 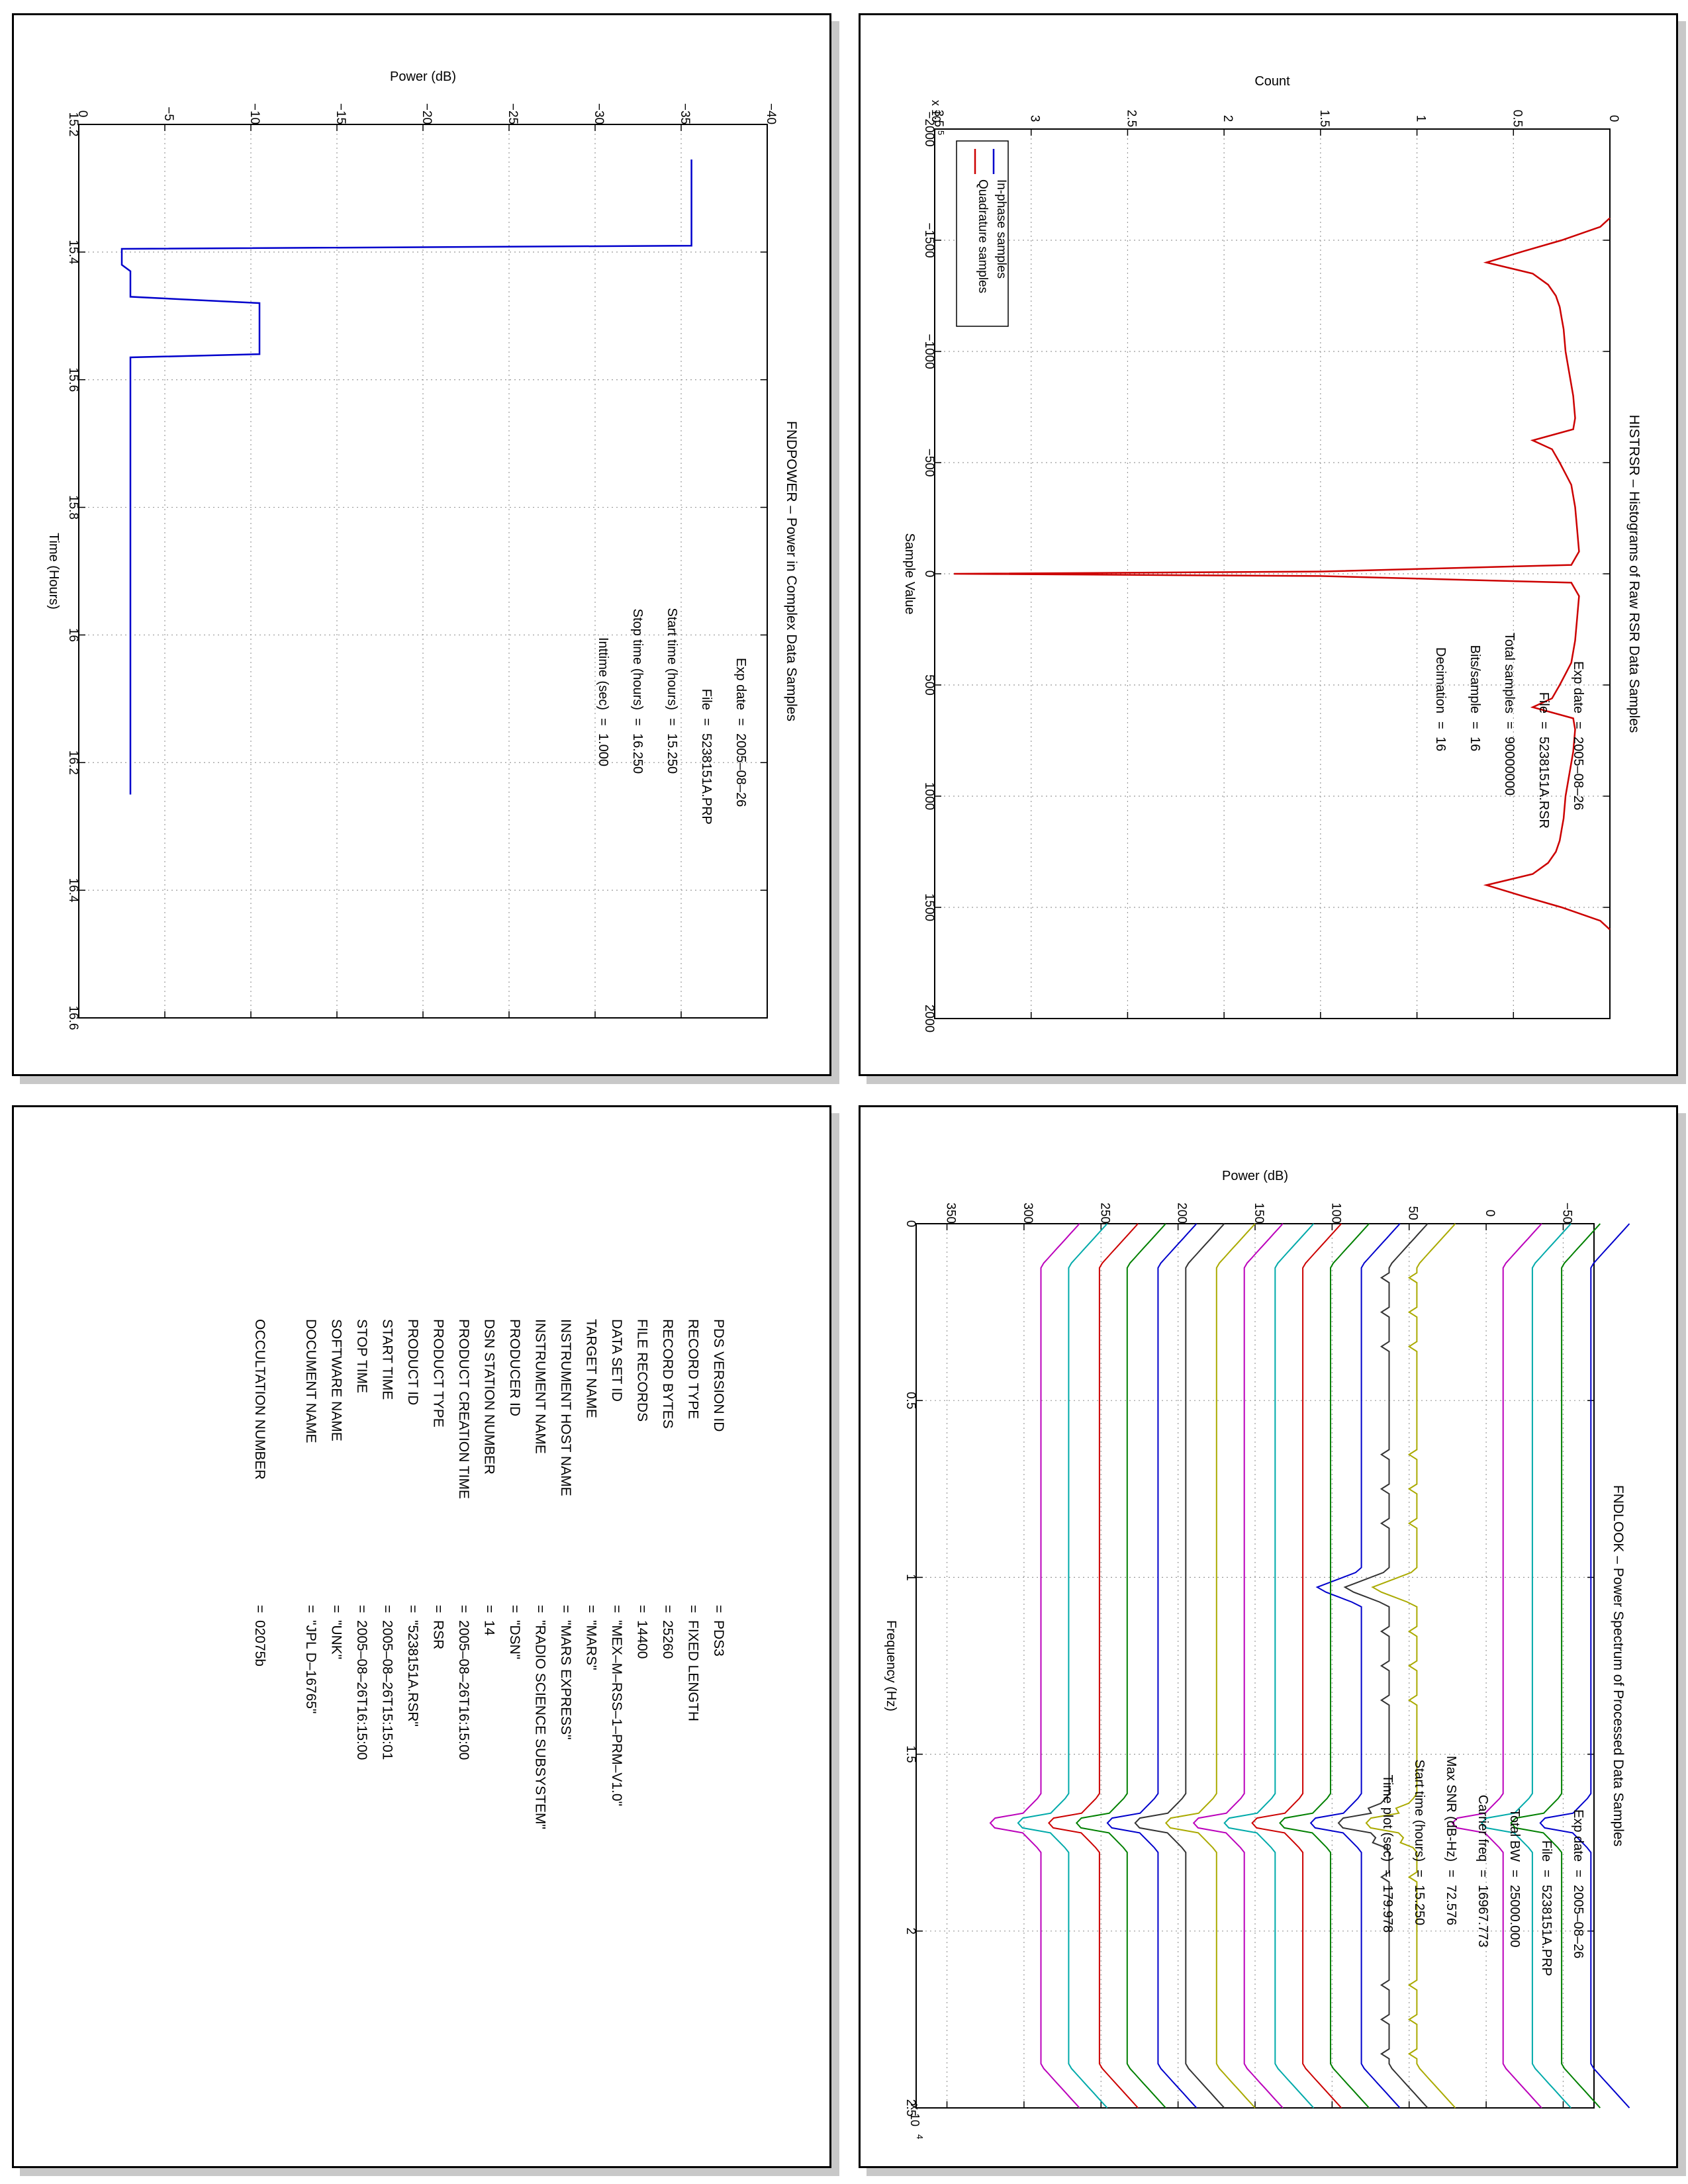 What do you see at coordinates (489, 1397) in the screenshot?
I see `pds-key: DSN STATION NUMBER` at bounding box center [489, 1397].